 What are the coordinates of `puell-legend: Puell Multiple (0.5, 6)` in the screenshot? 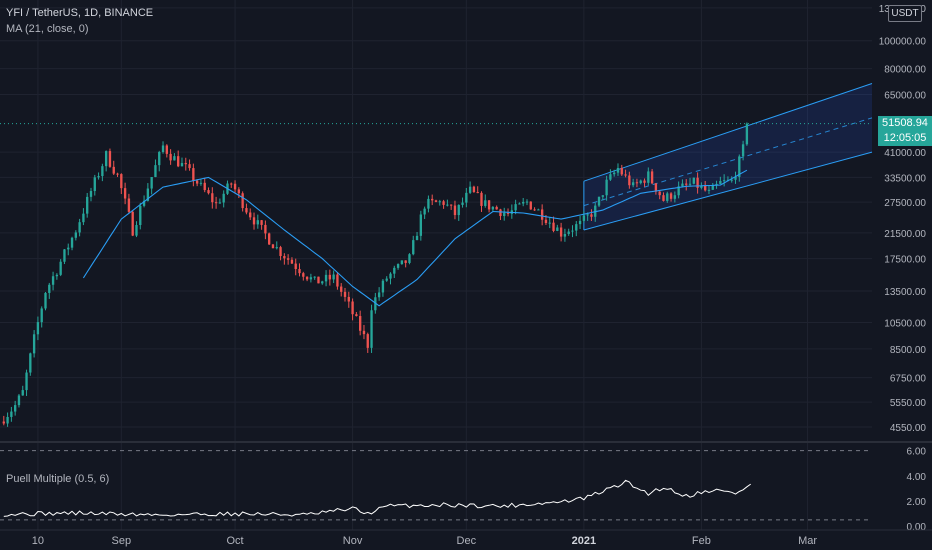 It's located at (58, 479).